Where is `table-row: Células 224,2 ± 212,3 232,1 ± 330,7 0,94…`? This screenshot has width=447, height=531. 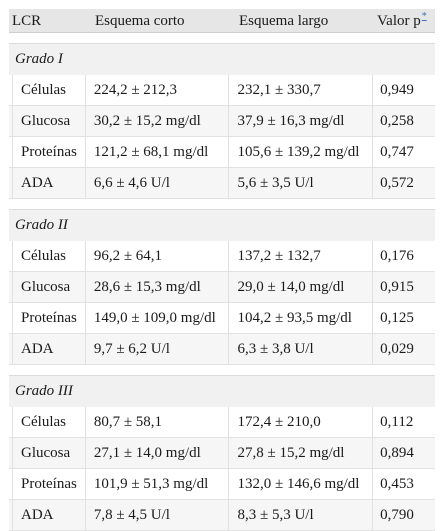
table-row: Células 224,2 ± 212,3 232,1 ± 330,7 0,94… is located at coordinates (222, 90).